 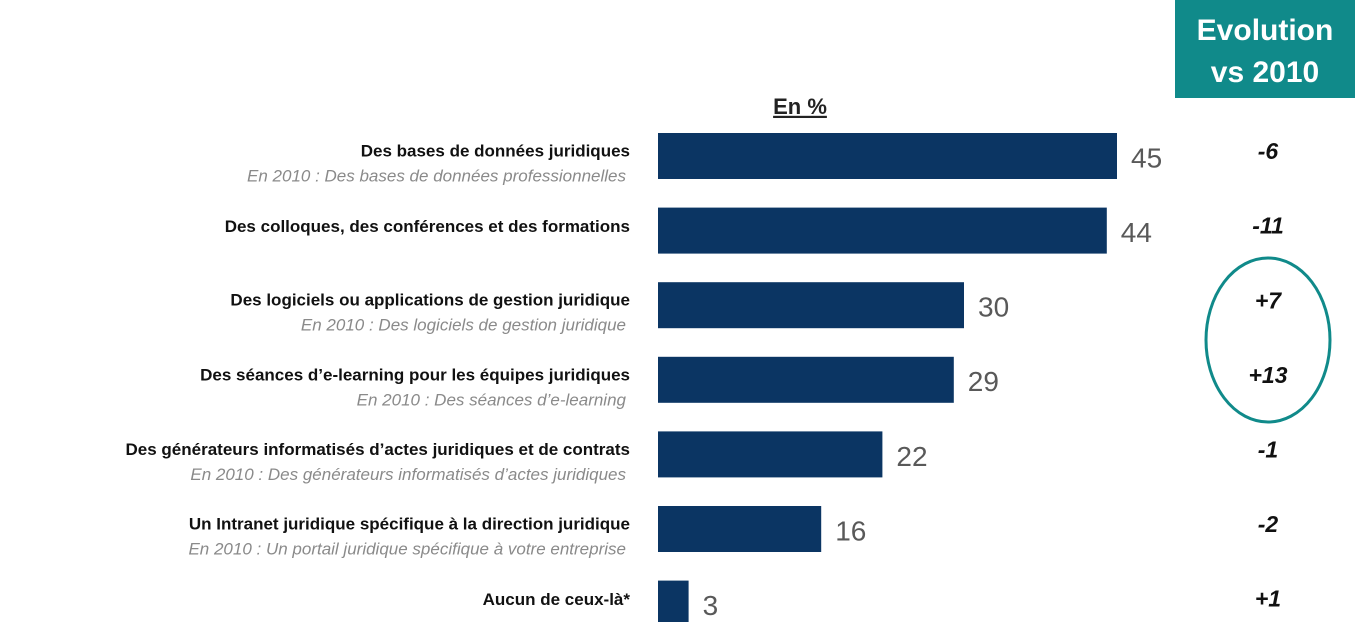 I want to click on evolution-label: +1, so click(x=1268, y=599).